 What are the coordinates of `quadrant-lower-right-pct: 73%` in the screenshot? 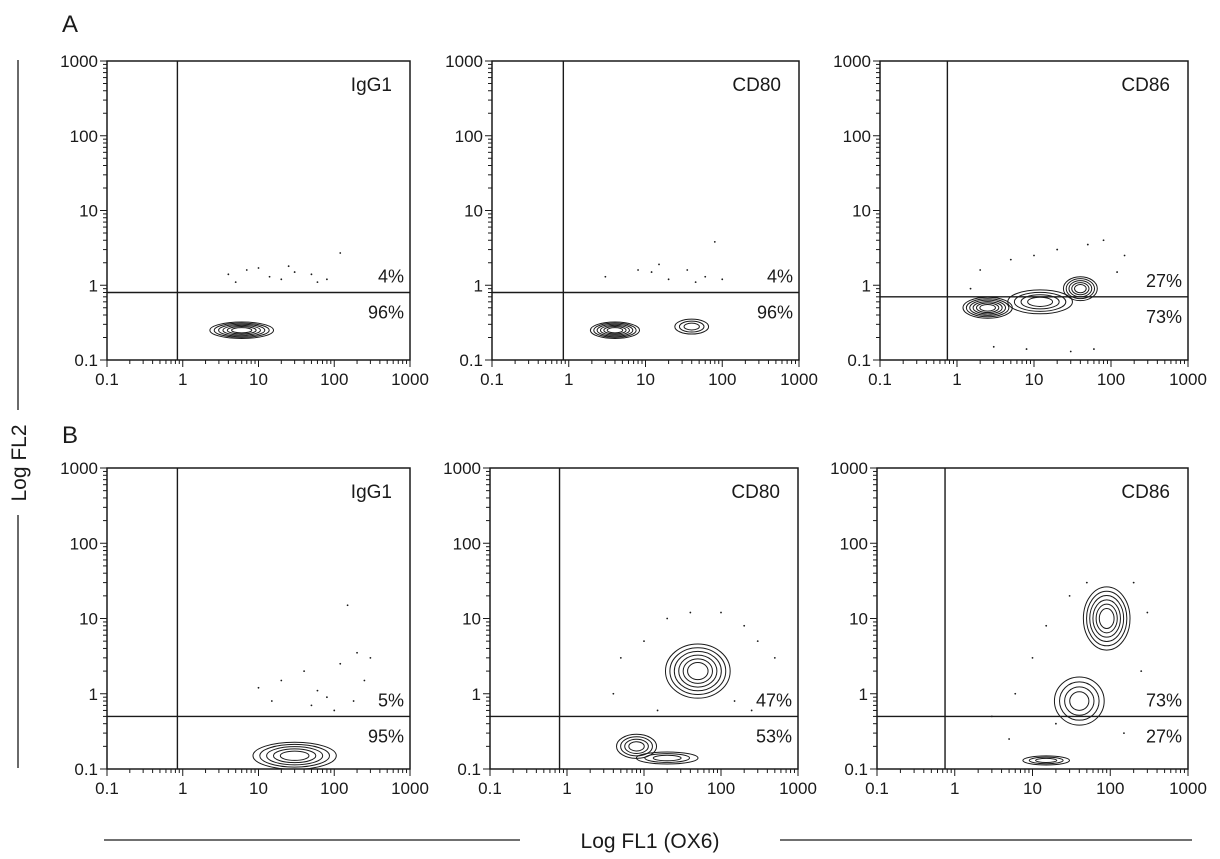 It's located at (1164, 317).